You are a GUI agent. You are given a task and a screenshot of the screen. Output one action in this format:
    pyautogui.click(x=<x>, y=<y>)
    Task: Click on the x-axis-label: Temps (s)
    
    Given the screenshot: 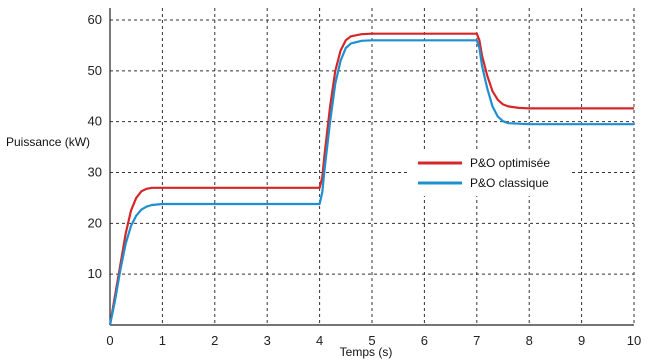 What is the action you would take?
    pyautogui.click(x=366, y=352)
    